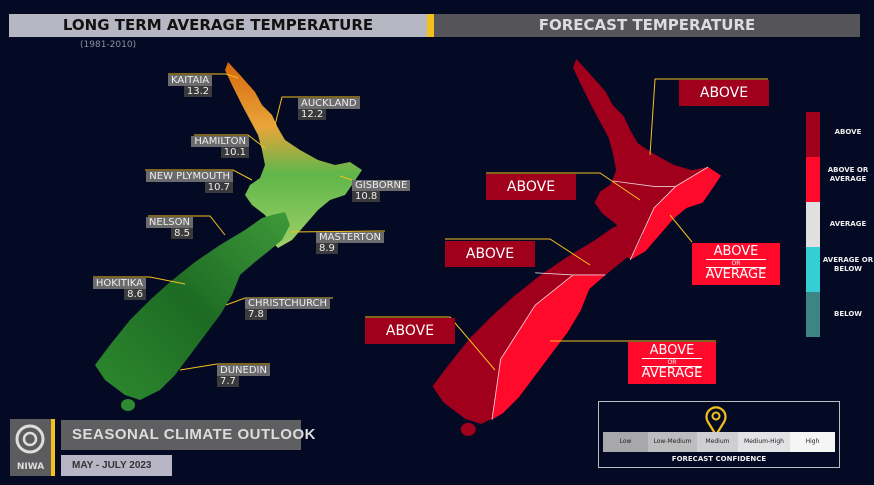  I want to click on south-island, so click(192, 306).